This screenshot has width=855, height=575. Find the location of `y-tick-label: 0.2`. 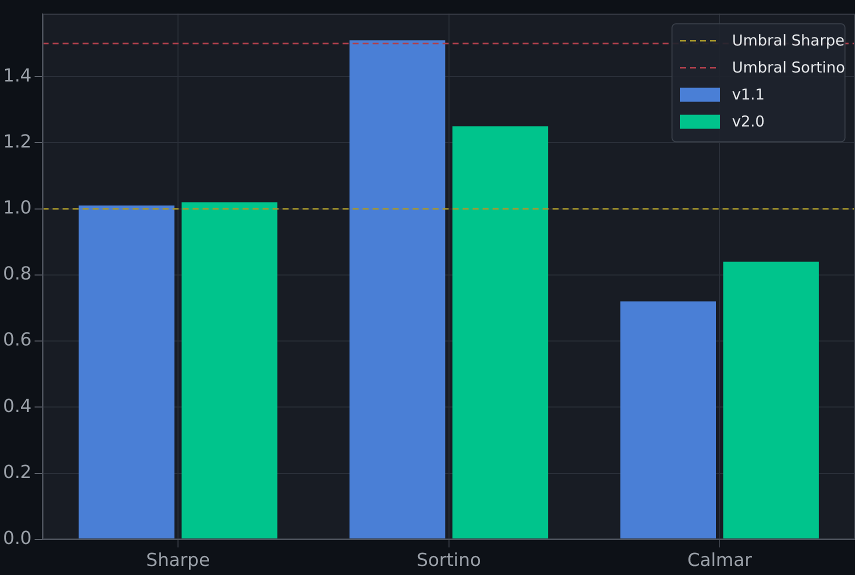

y-tick-label: 0.2 is located at coordinates (17, 472).